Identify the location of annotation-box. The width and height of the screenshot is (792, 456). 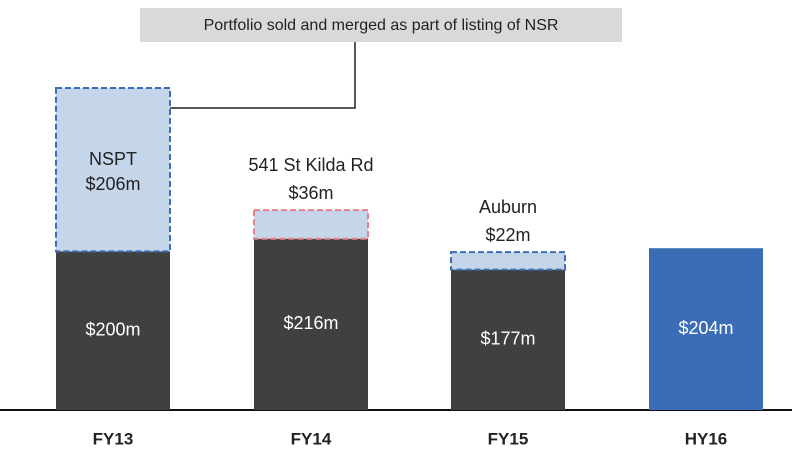
(381, 25).